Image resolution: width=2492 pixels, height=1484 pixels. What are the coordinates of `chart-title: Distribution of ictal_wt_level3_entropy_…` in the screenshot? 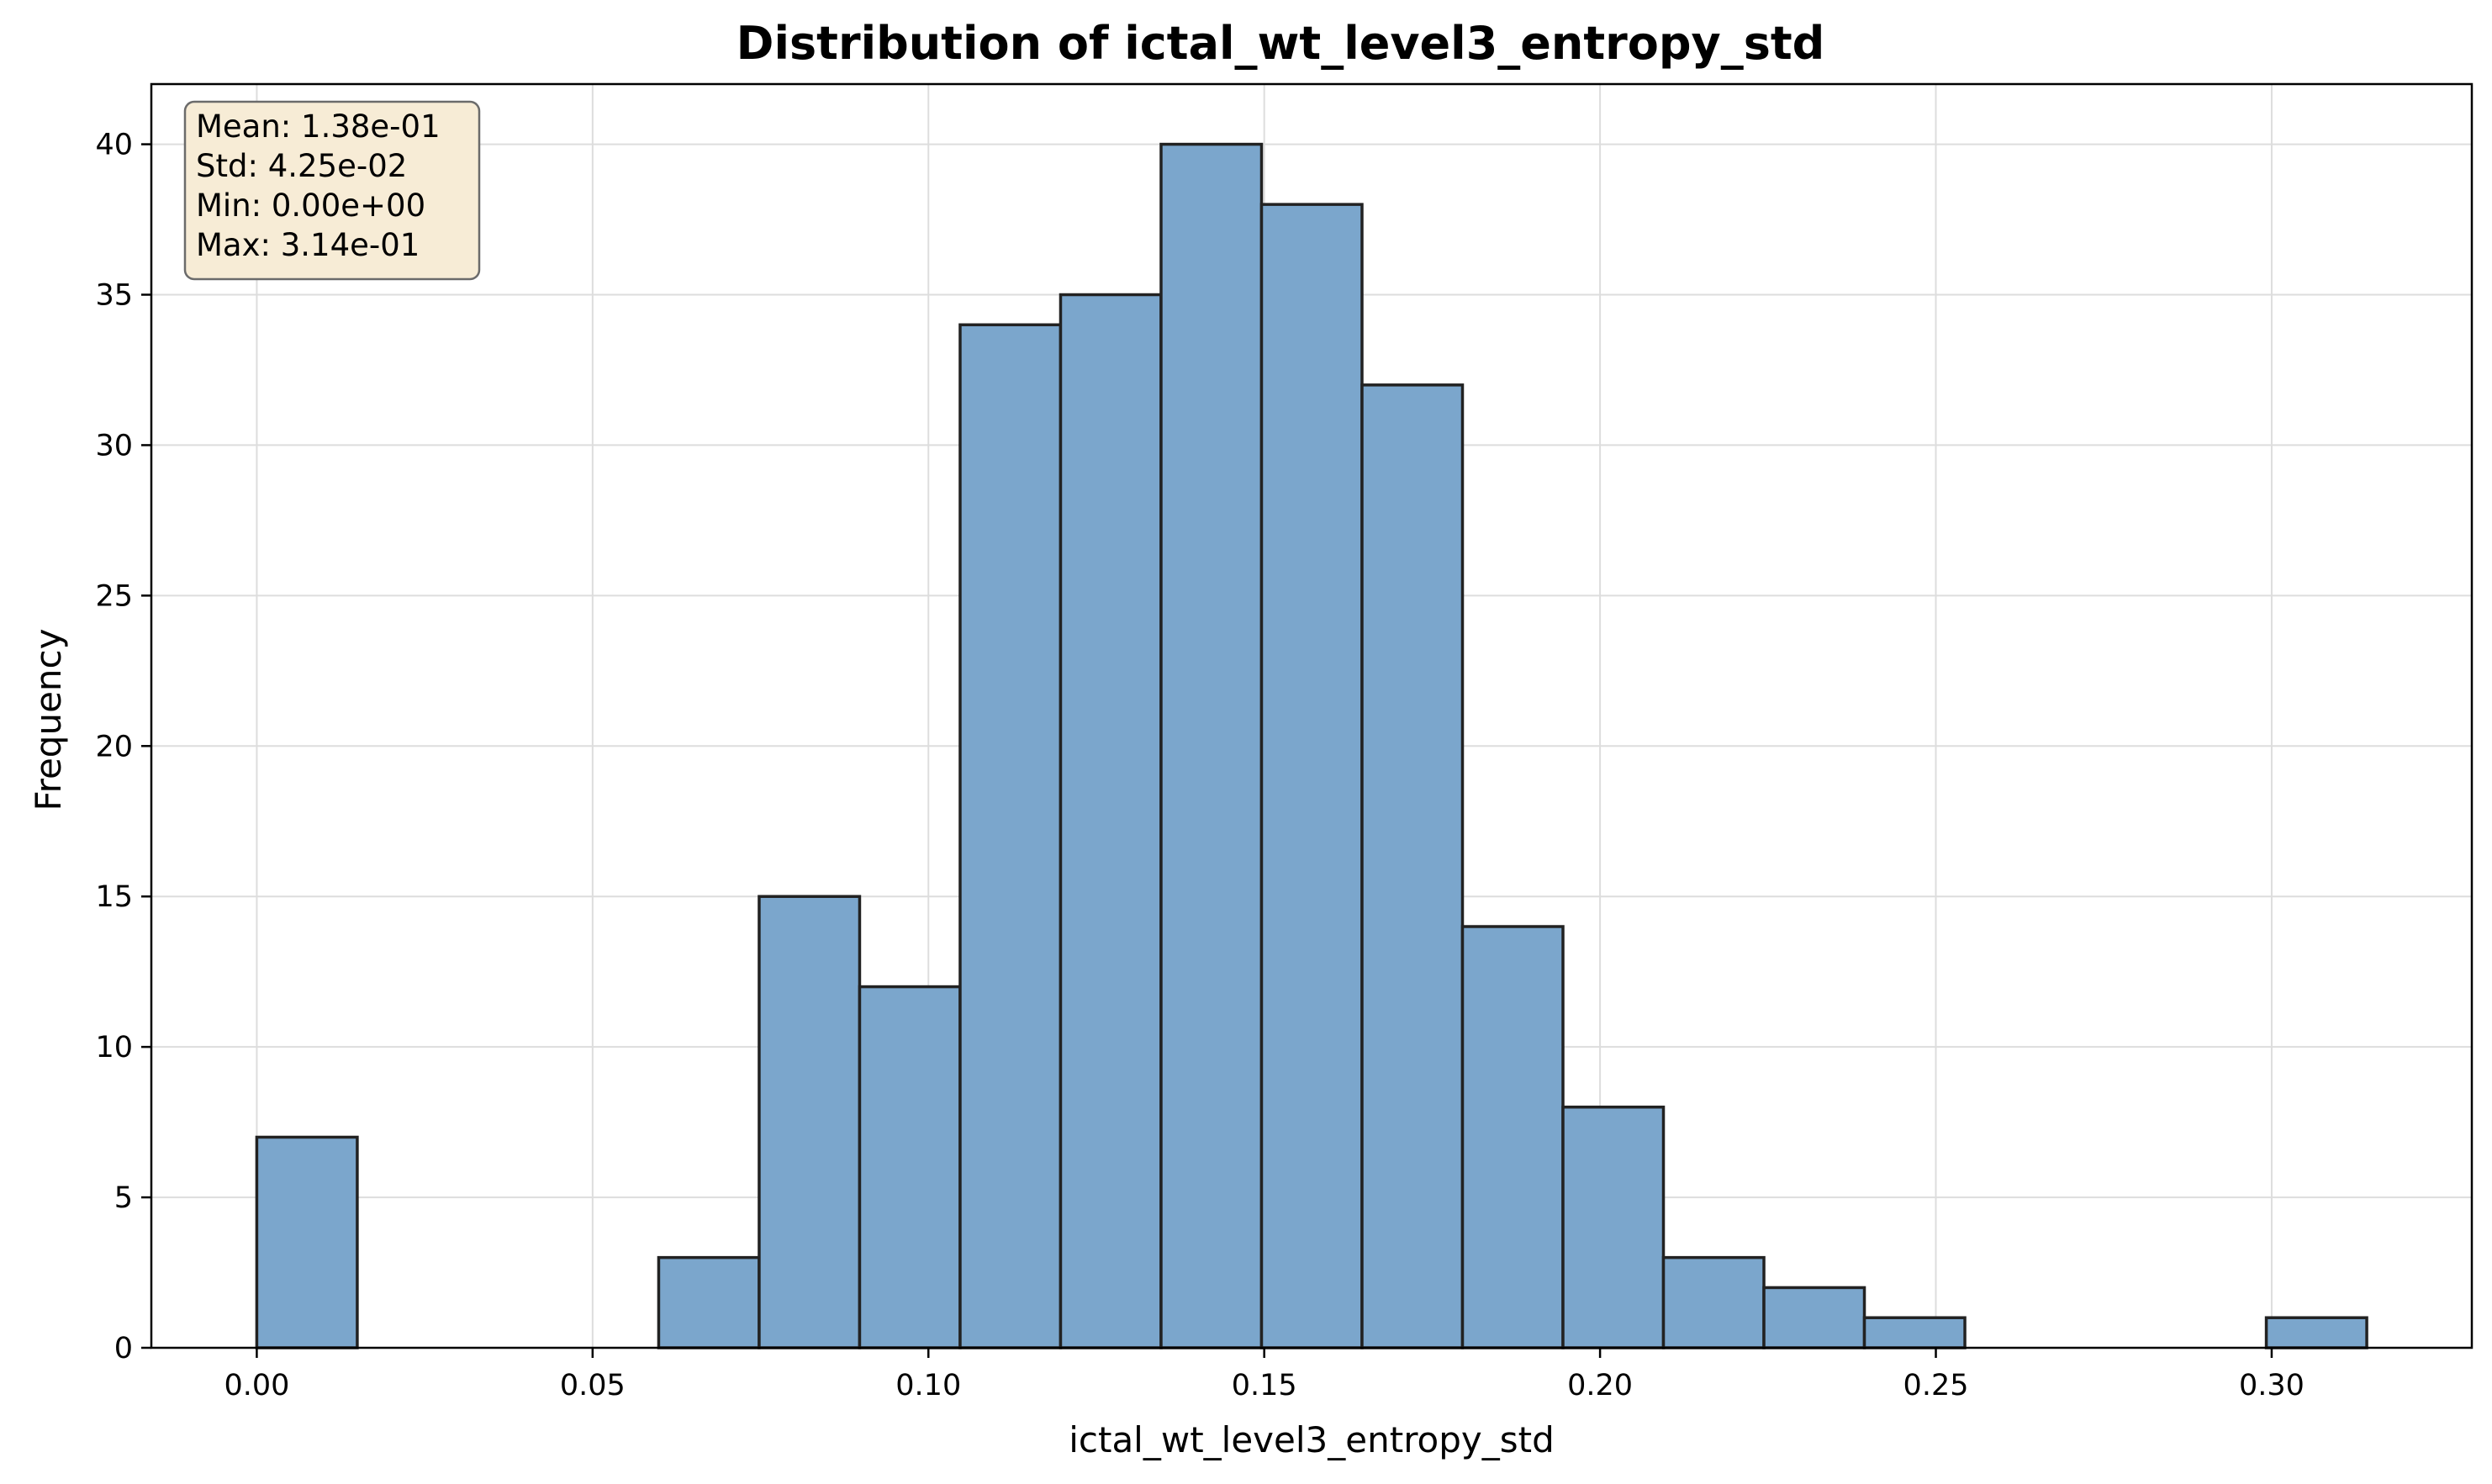 It's located at (1281, 43).